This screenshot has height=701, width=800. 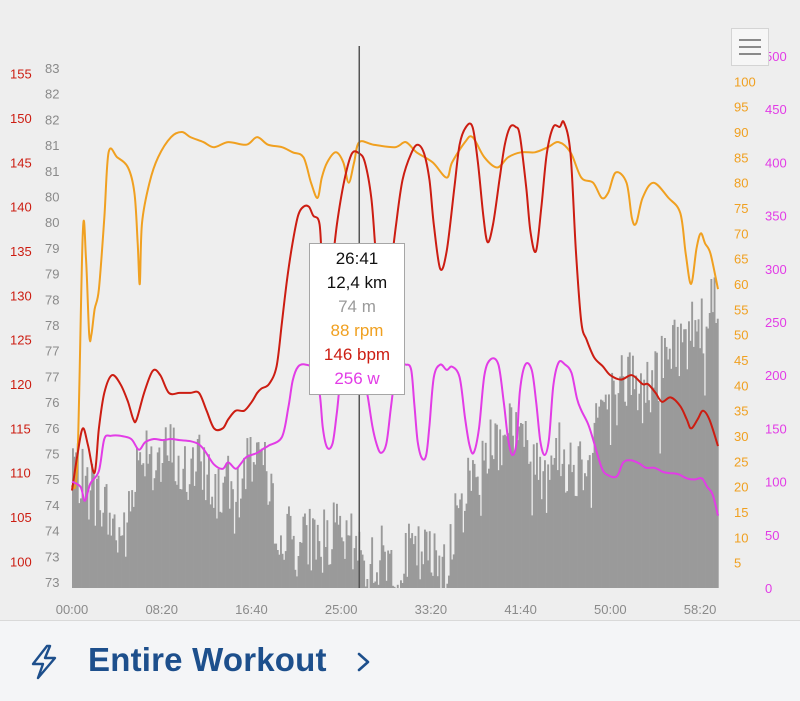 I want to click on hamburger-menu-icon-bar, so click(x=750, y=54).